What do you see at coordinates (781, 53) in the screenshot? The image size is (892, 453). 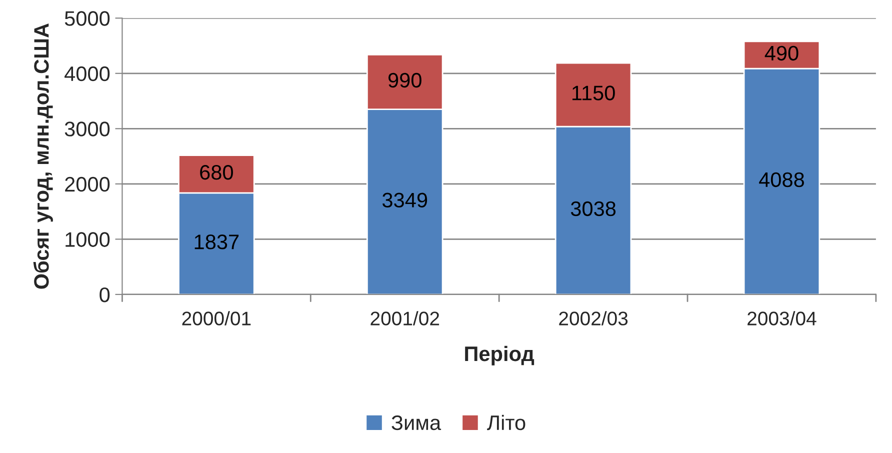 I see `data-label: 490` at bounding box center [781, 53].